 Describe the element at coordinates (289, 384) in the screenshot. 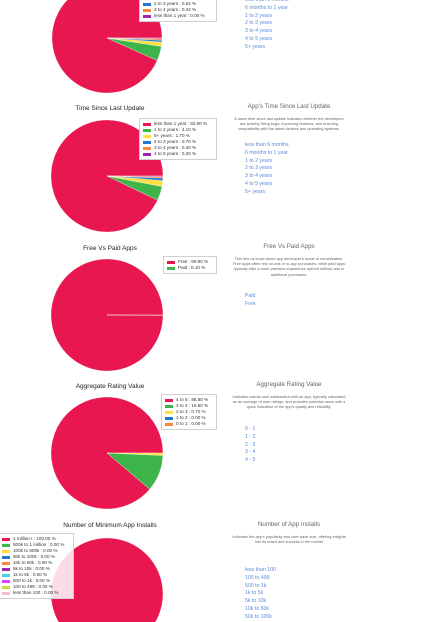

I see `description-title: Aggregate Rating Value` at that location.